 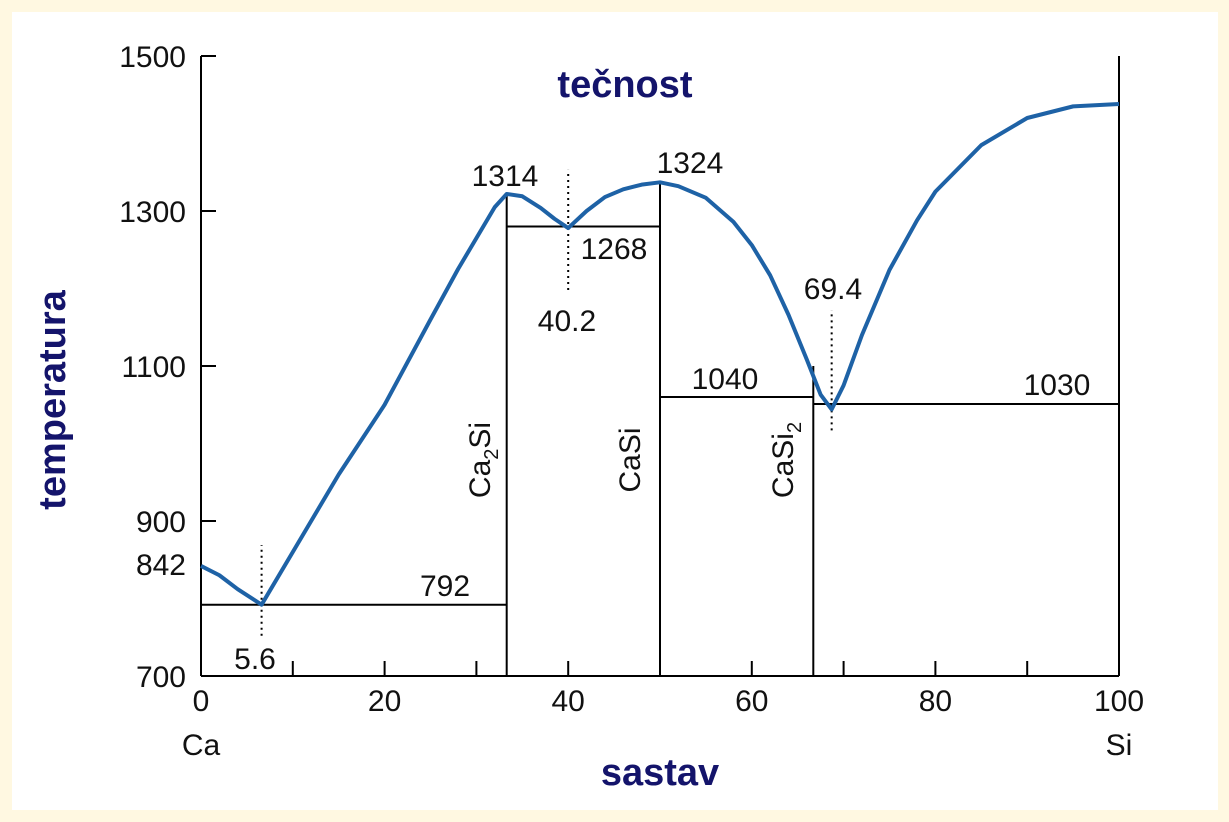 I want to click on y-tick-label: 1100, so click(x=153, y=367).